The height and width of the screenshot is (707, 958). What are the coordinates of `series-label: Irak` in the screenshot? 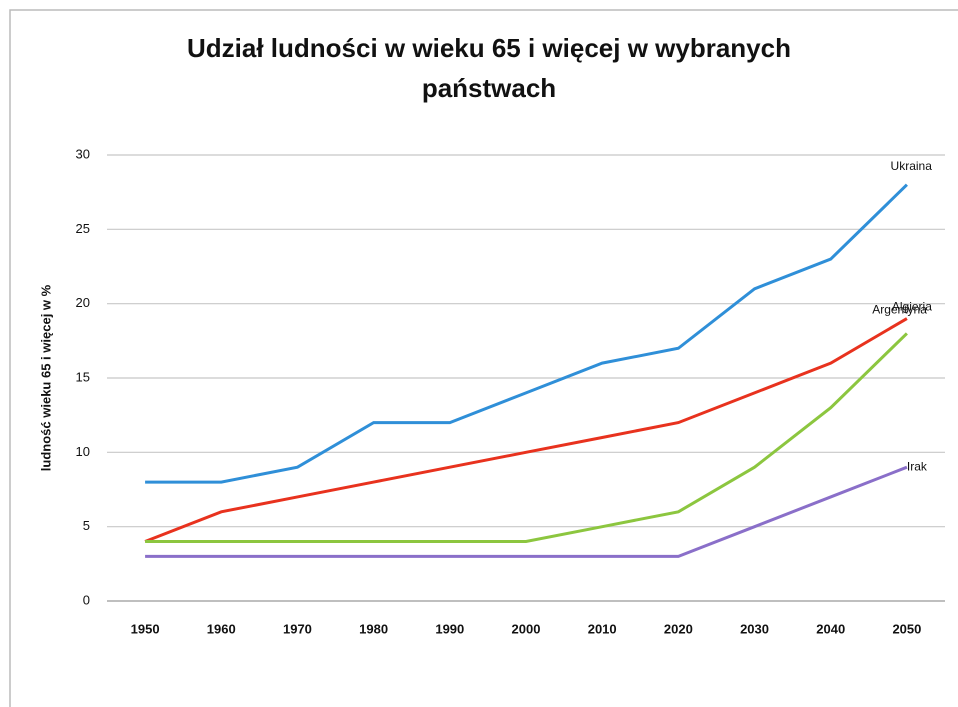 It's located at (917, 466).